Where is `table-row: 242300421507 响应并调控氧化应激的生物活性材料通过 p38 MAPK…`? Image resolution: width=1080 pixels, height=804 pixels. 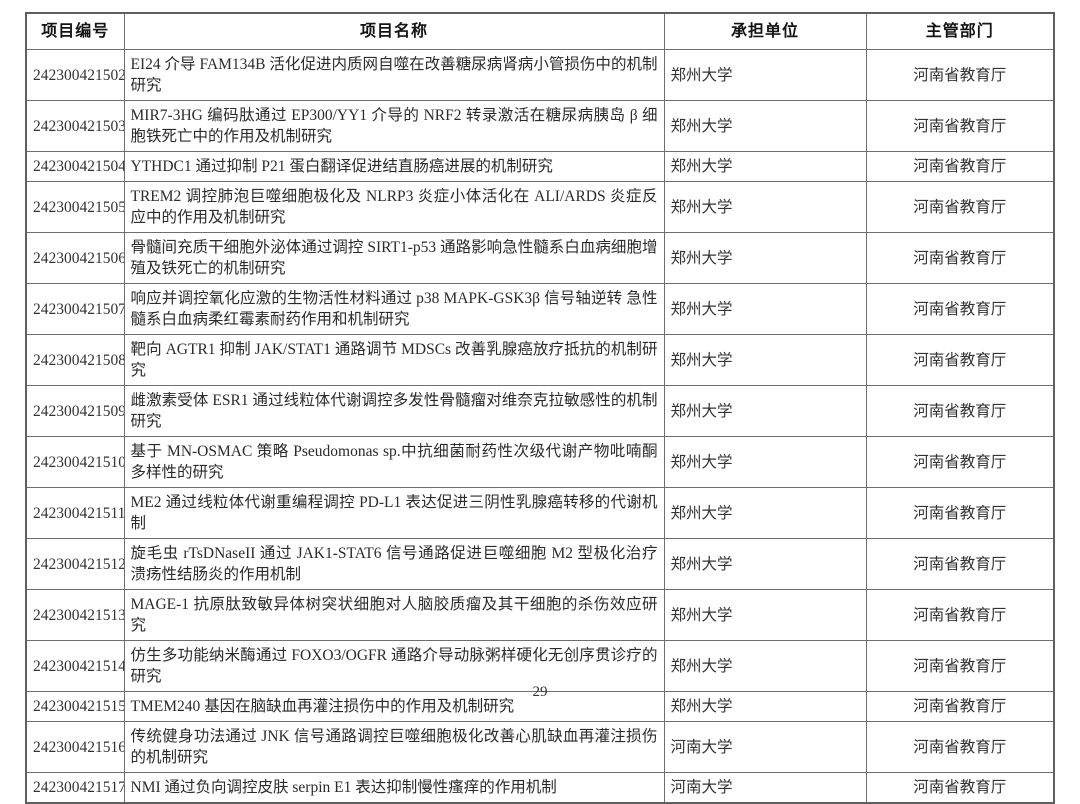 table-row: 242300421507 响应并调控氧化应激的生物活性材料通过 p38 MAPK… is located at coordinates (540, 309).